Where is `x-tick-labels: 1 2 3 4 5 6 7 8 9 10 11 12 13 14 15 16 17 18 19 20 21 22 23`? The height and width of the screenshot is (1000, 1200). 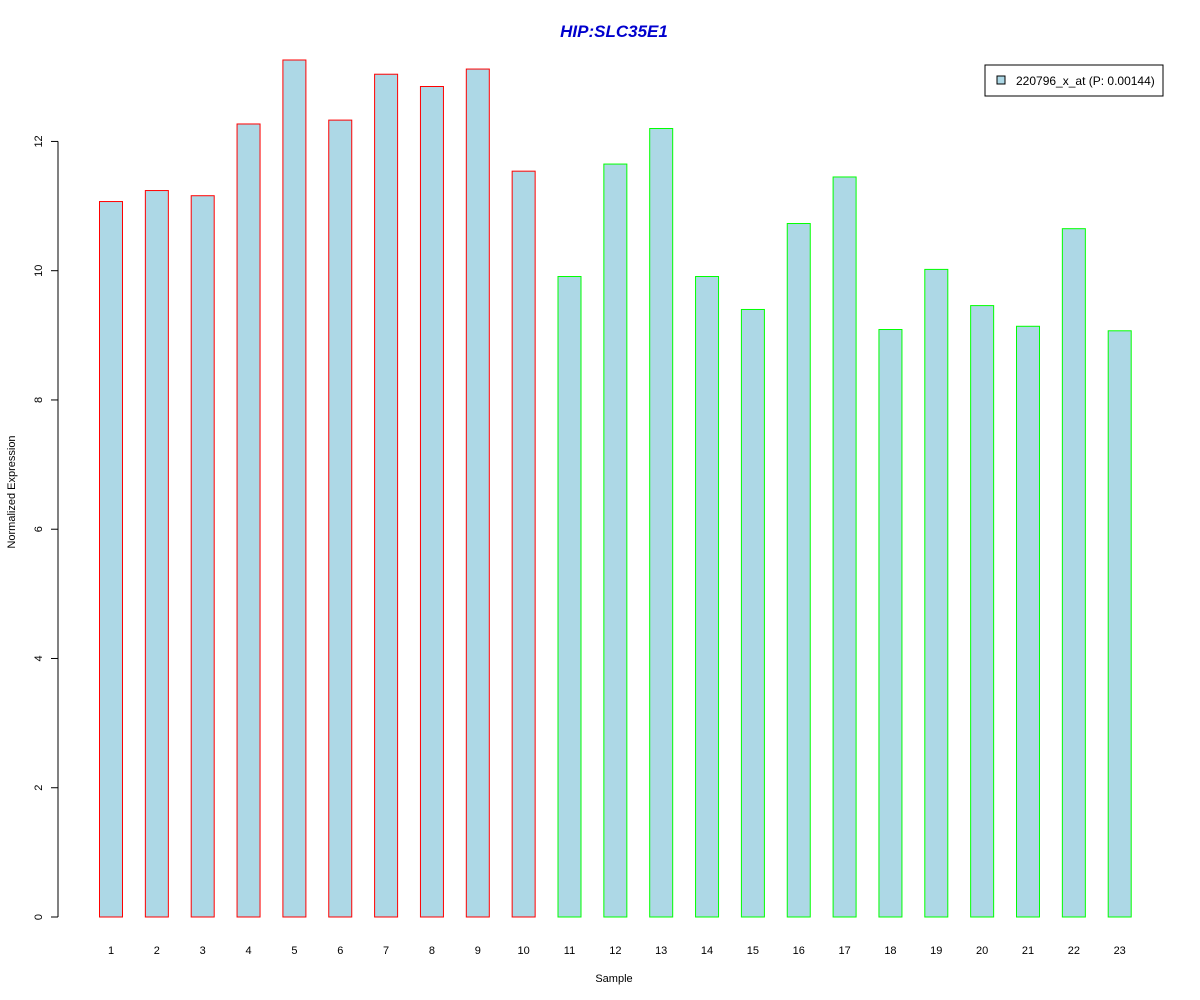
x-tick-labels: 1 2 3 4 5 6 7 8 9 10 11 12 13 14 15 16 17 18 19 20 21 22 23 is located at coordinates (617, 951).